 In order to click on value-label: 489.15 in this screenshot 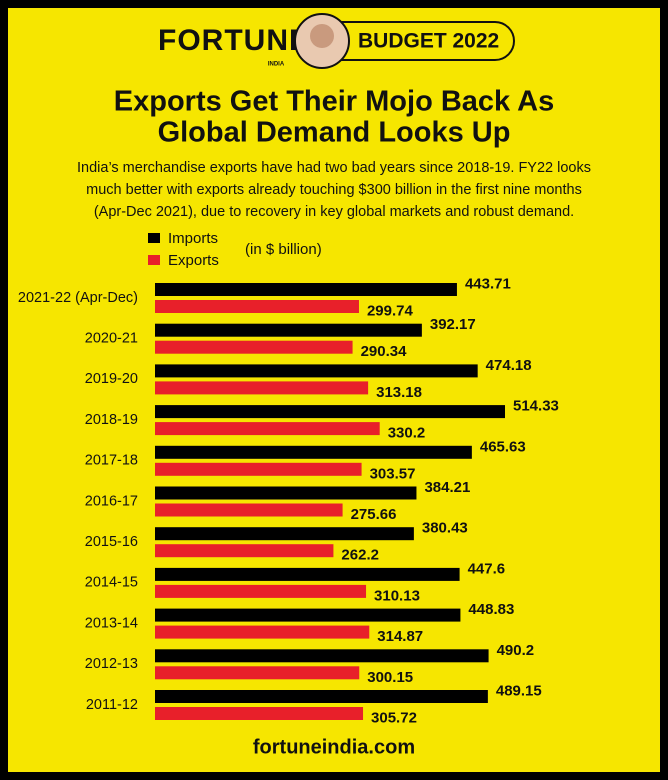, I will do `click(519, 690)`.